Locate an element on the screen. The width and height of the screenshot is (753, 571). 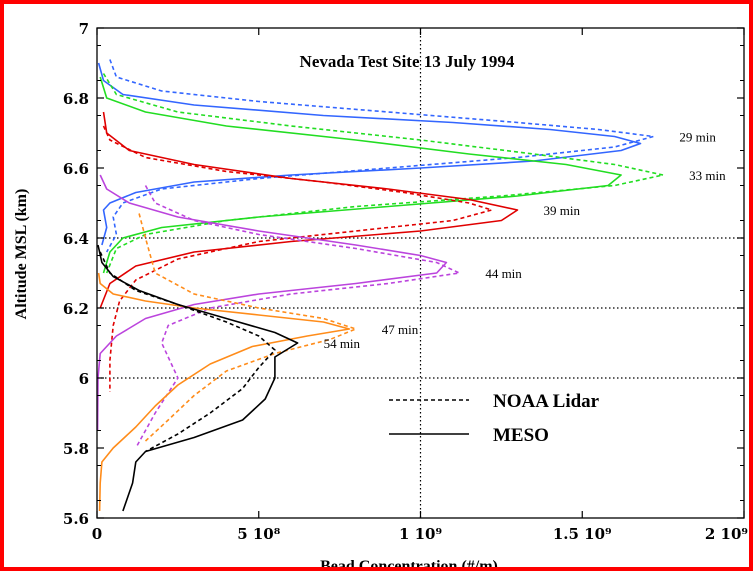
x-tick-label: 5 10⁸ is located at coordinates (259, 534).